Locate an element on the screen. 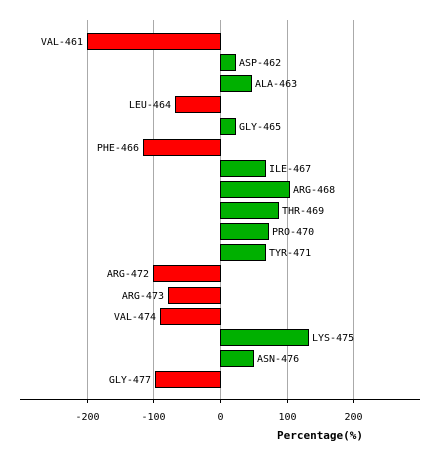  bar-label: ARG-468 is located at coordinates (314, 190).